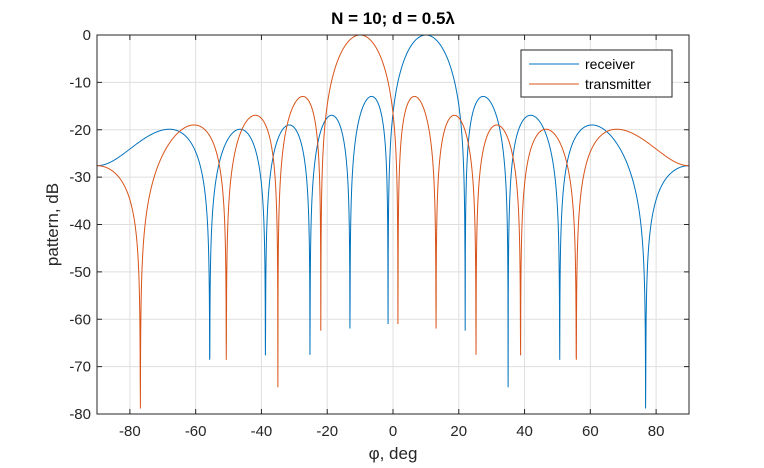 This screenshot has width=764, height=468. I want to click on x-tick-label: 40, so click(524, 431).